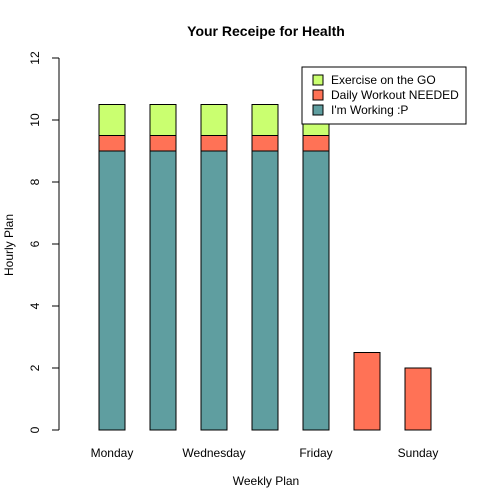  I want to click on y-tick-label: 10, so click(35, 120).